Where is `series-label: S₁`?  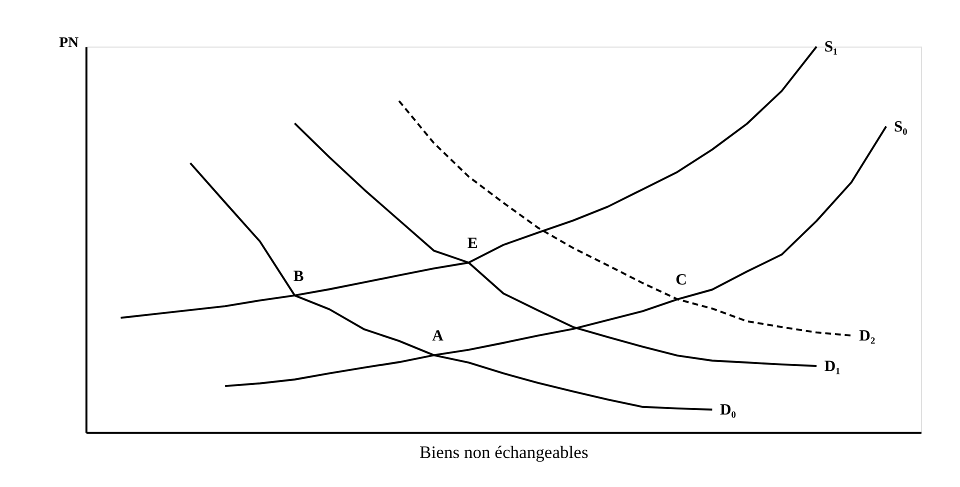
series-label: S₁ is located at coordinates (831, 47).